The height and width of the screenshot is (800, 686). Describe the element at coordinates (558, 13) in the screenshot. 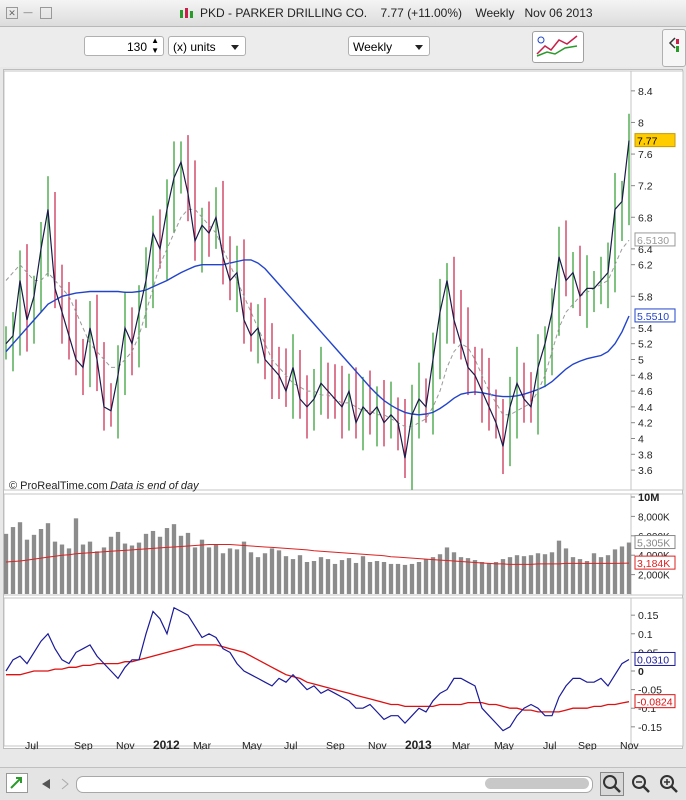

I see `title-date: Nov 06 2013` at that location.